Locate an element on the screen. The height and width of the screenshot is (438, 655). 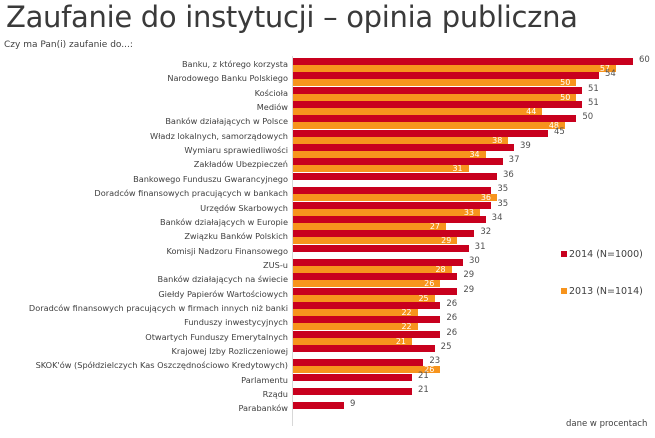
value-label-2014: 9 is located at coordinates (353, 404).